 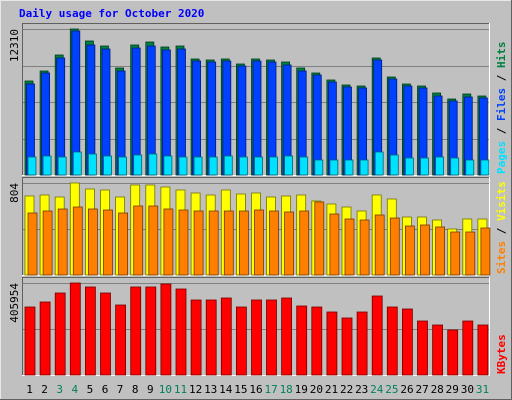 I want to click on day-label-16: 16, so click(x=255, y=389).